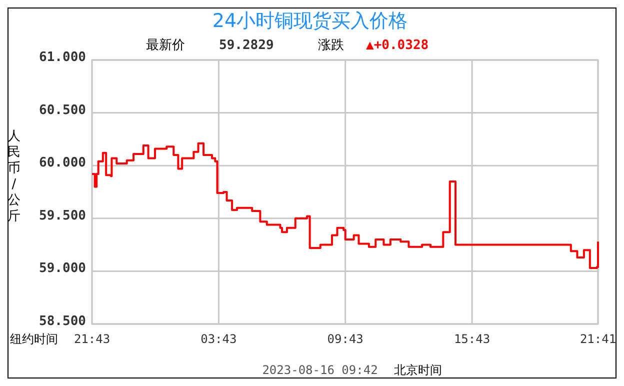 This screenshot has height=386, width=624. Describe the element at coordinates (14, 176) in the screenshot. I see `y-axis-title: 人民币/公斤` at that location.